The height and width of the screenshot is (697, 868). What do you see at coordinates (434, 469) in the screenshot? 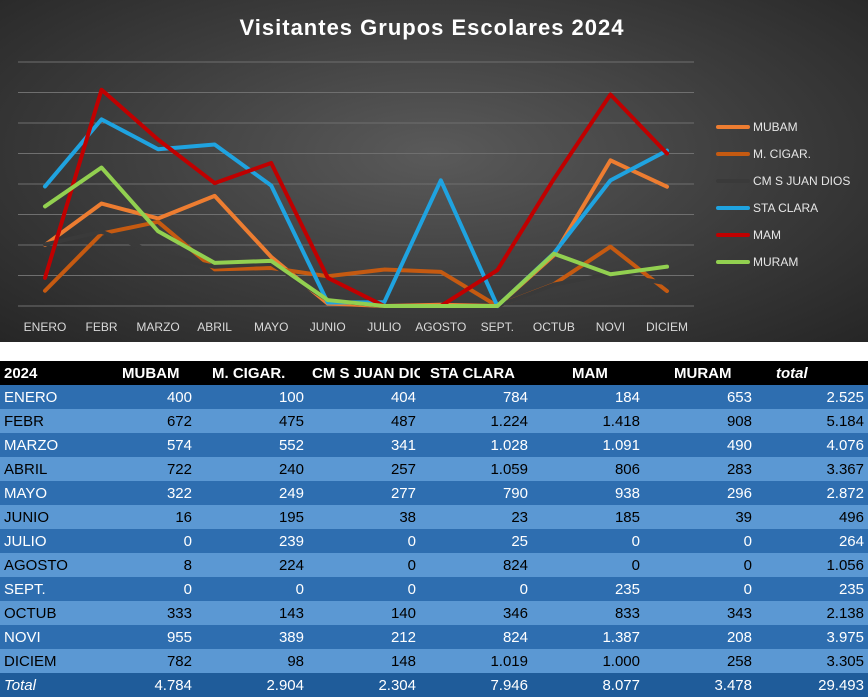
I see `table-row: ABRIL 722 240 257 1.059 806 283 3.367` at bounding box center [434, 469].